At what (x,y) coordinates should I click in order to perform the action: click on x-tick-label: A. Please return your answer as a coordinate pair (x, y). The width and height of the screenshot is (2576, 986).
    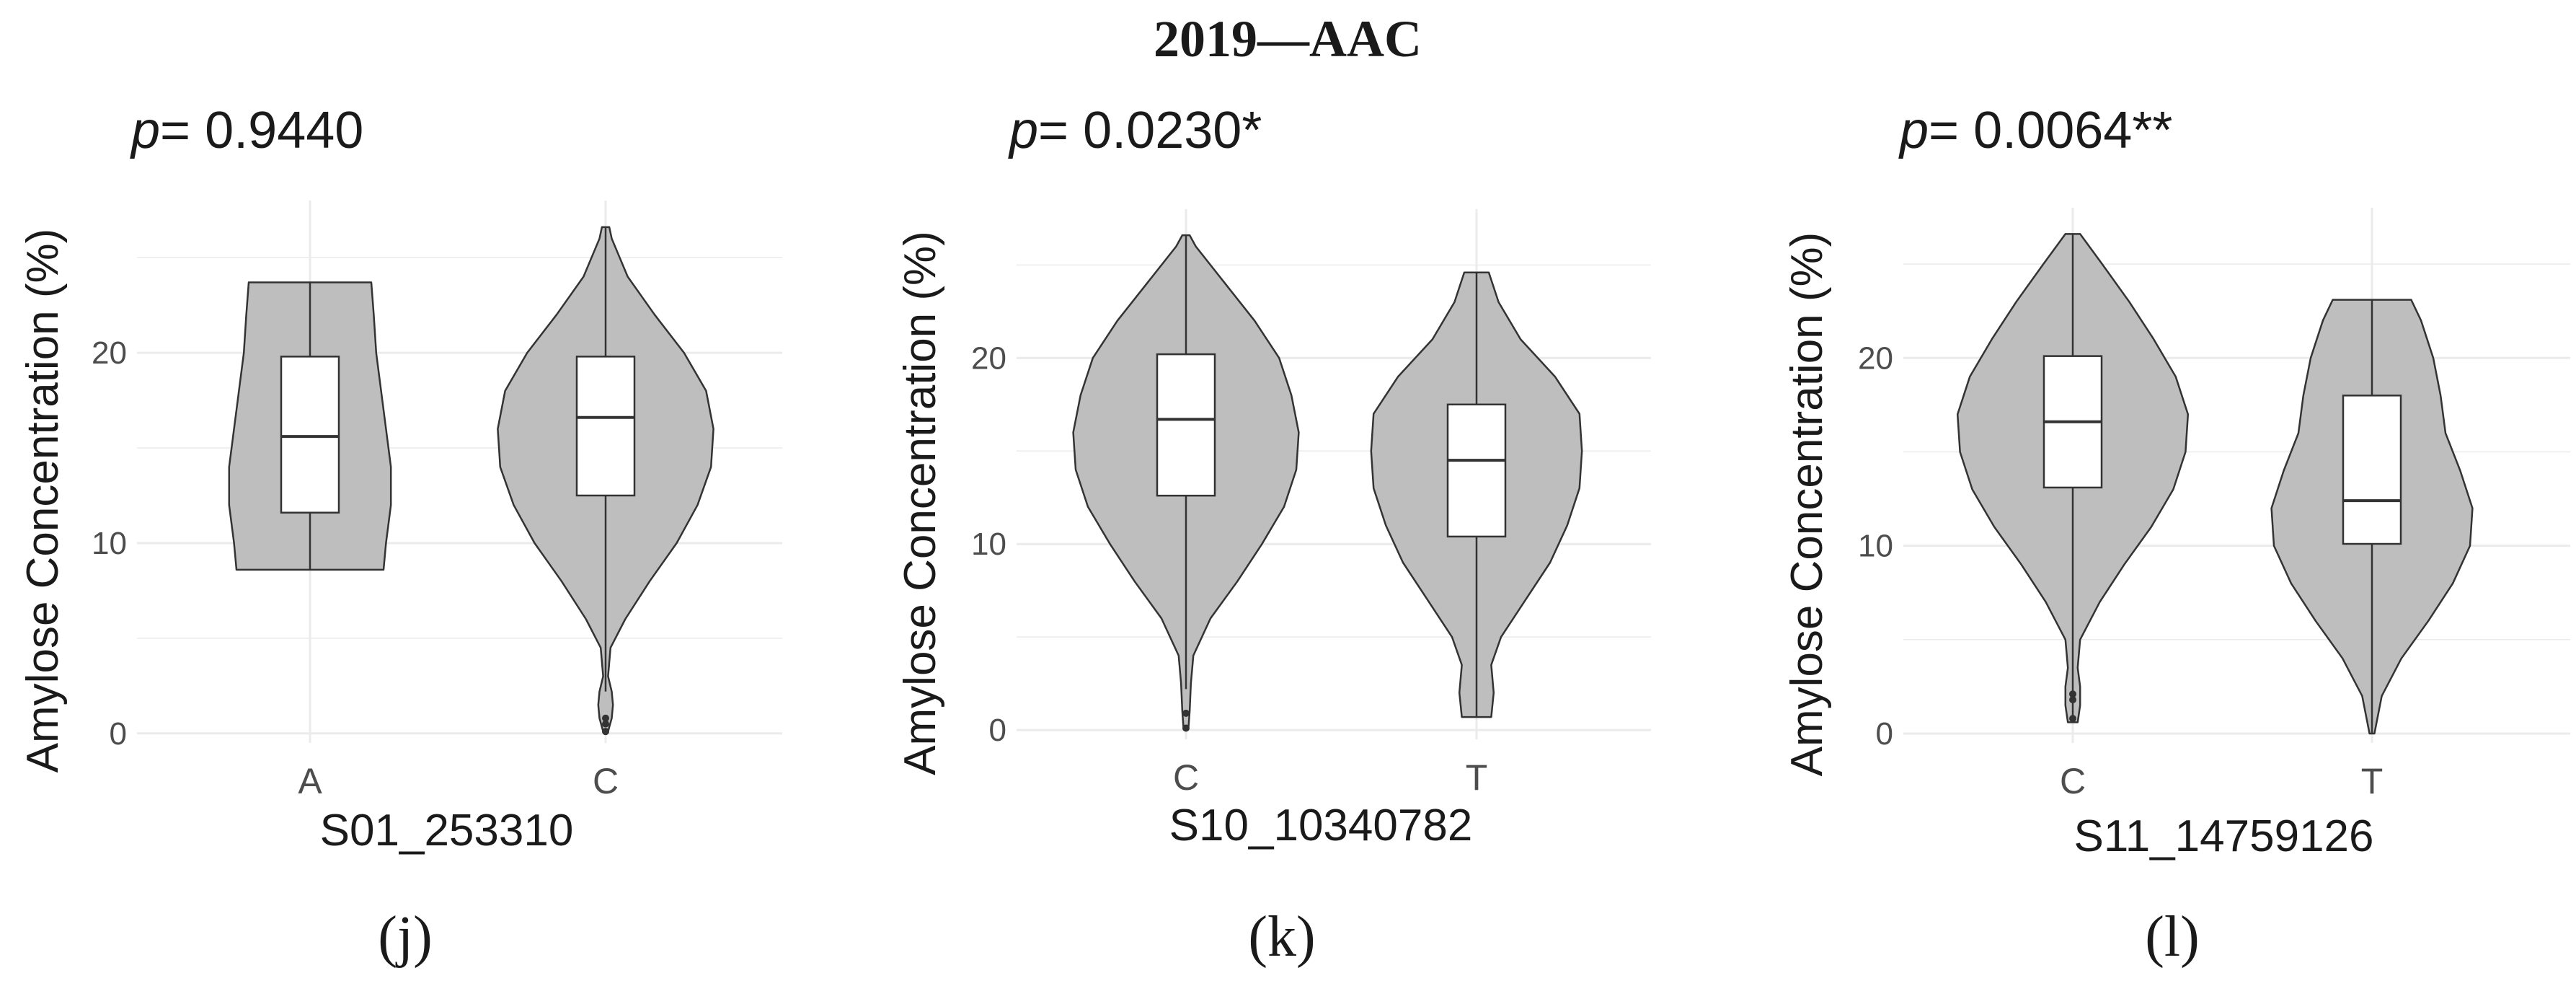
    Looking at the image, I should click on (310, 781).